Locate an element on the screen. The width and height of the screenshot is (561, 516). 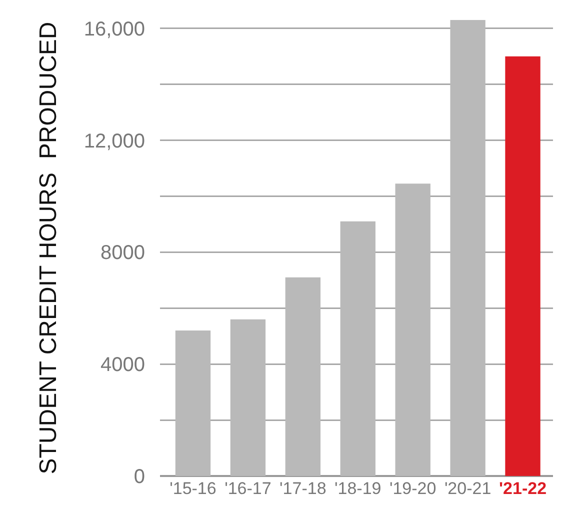
x-tick-label: '19-20 is located at coordinates (412, 488).